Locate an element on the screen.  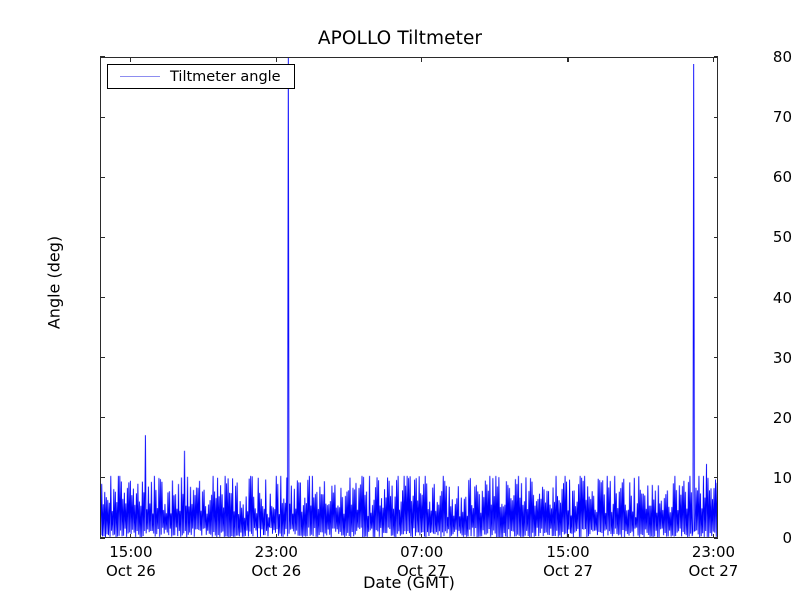
x-tick-label: 23:00 Oct 26 is located at coordinates (276, 562).